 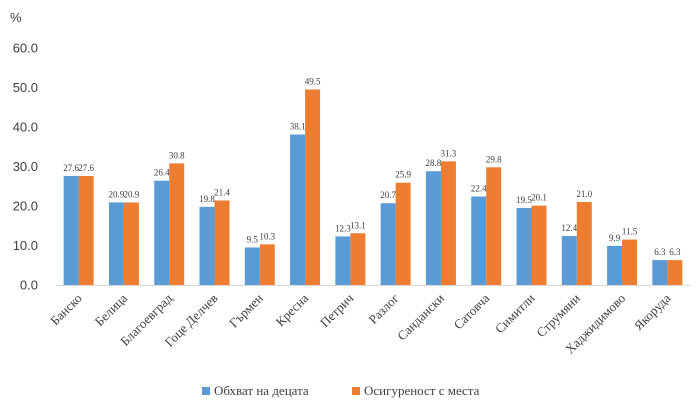 What do you see at coordinates (313, 81) in the screenshot?
I see `data-label: 49.5` at bounding box center [313, 81].